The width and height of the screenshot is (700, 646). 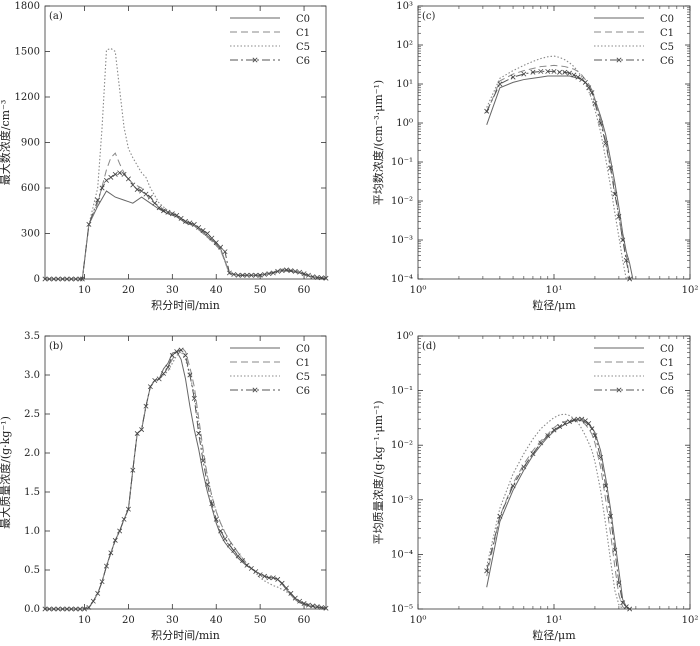 I want to click on y-tick-label: 2.0, so click(x=32, y=453).